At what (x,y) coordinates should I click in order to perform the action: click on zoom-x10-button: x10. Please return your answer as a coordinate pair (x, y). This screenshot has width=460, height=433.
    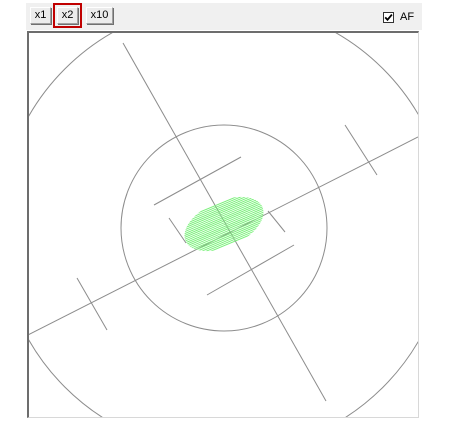
    Looking at the image, I should click on (99, 15).